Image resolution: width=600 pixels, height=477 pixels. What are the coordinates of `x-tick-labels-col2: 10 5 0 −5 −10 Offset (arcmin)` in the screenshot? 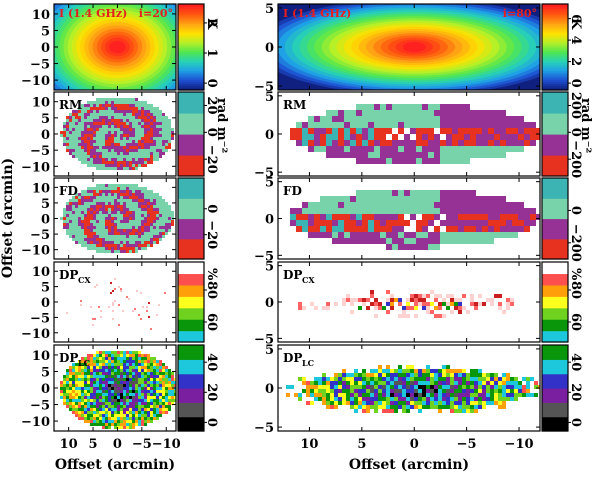 It's located at (416, 455).